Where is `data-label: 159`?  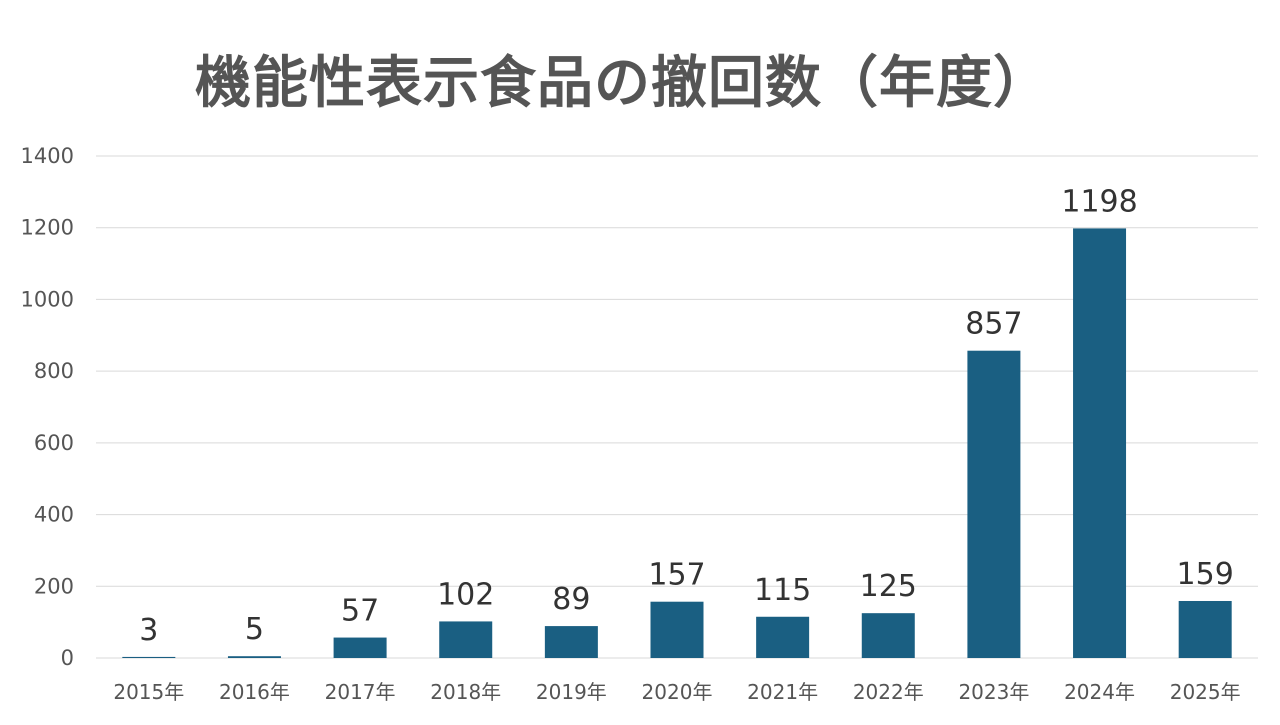
data-label: 159 is located at coordinates (1205, 574).